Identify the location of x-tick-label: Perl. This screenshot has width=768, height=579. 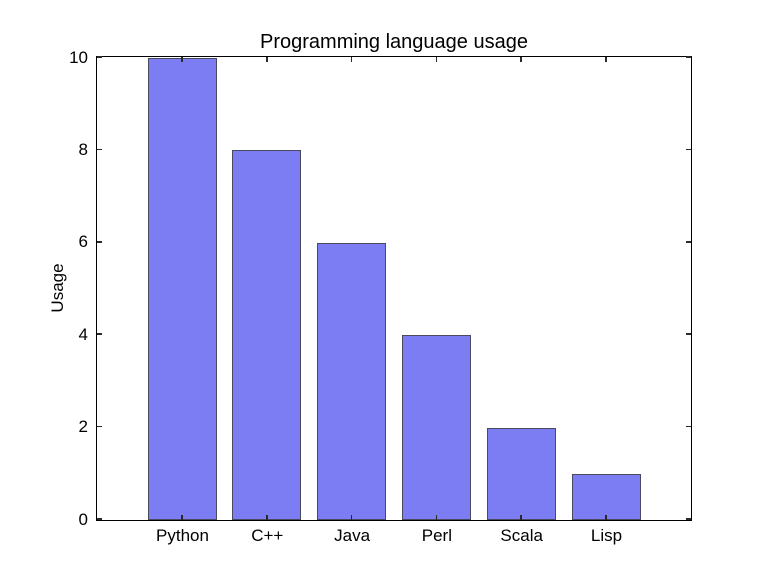
(436, 535).